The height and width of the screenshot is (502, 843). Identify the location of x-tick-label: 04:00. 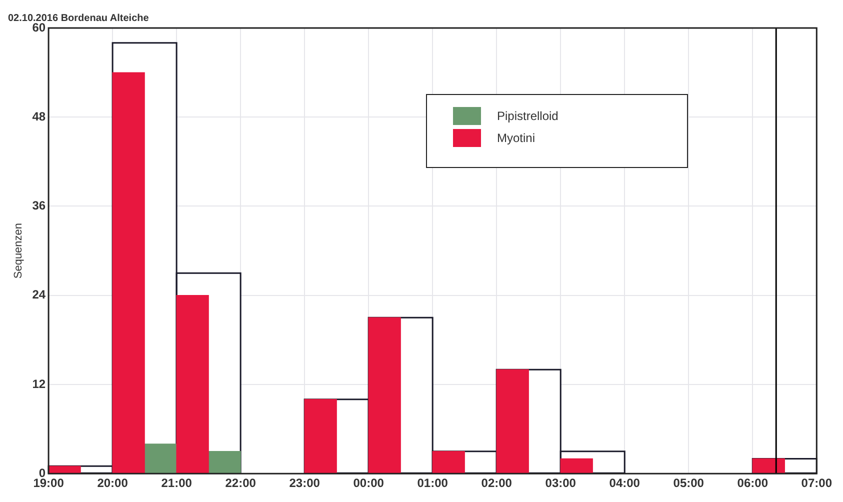
(624, 483).